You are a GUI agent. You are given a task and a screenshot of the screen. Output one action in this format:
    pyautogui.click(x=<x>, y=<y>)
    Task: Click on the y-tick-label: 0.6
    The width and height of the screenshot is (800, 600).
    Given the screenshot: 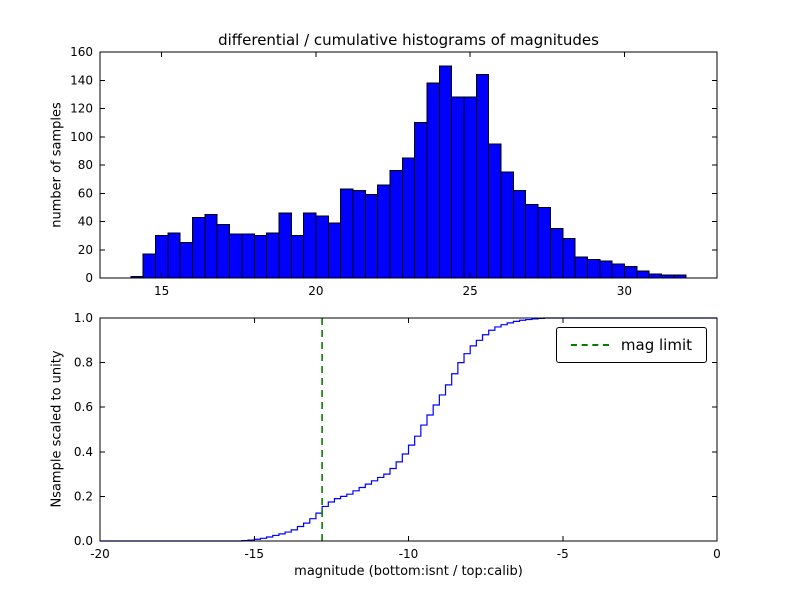 What is the action you would take?
    pyautogui.click(x=83, y=407)
    